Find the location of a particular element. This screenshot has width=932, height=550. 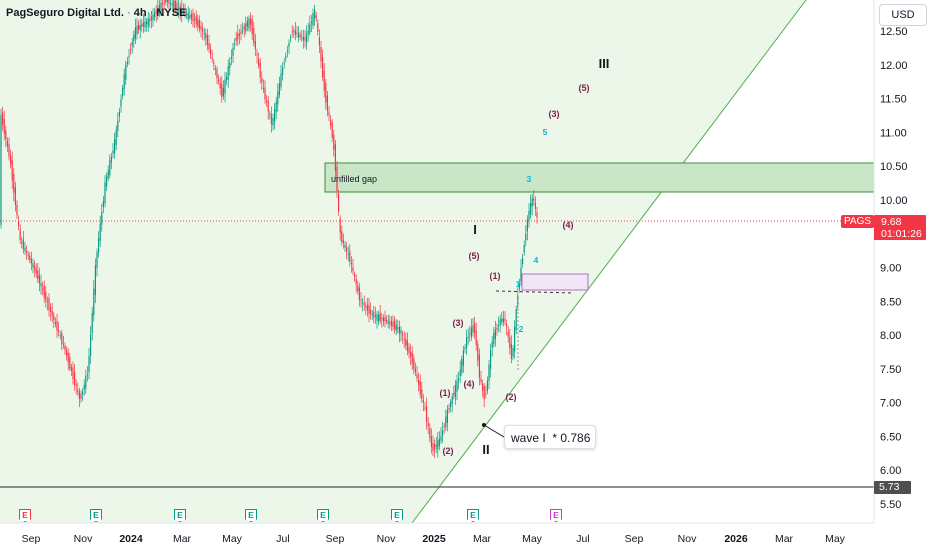

wave-label: 5 is located at coordinates (545, 132).